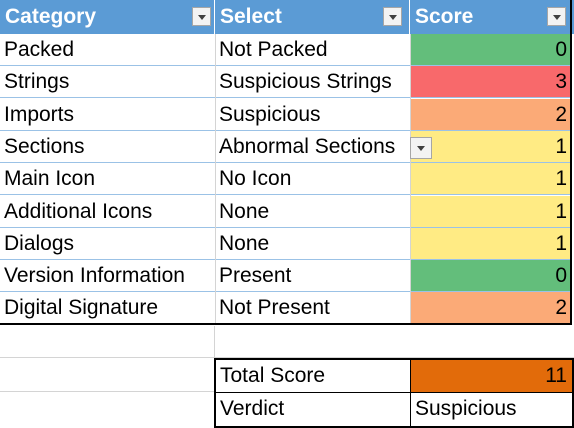 This screenshot has height=428, width=574. What do you see at coordinates (556, 375) in the screenshot?
I see `total-score-value: 11` at bounding box center [556, 375].